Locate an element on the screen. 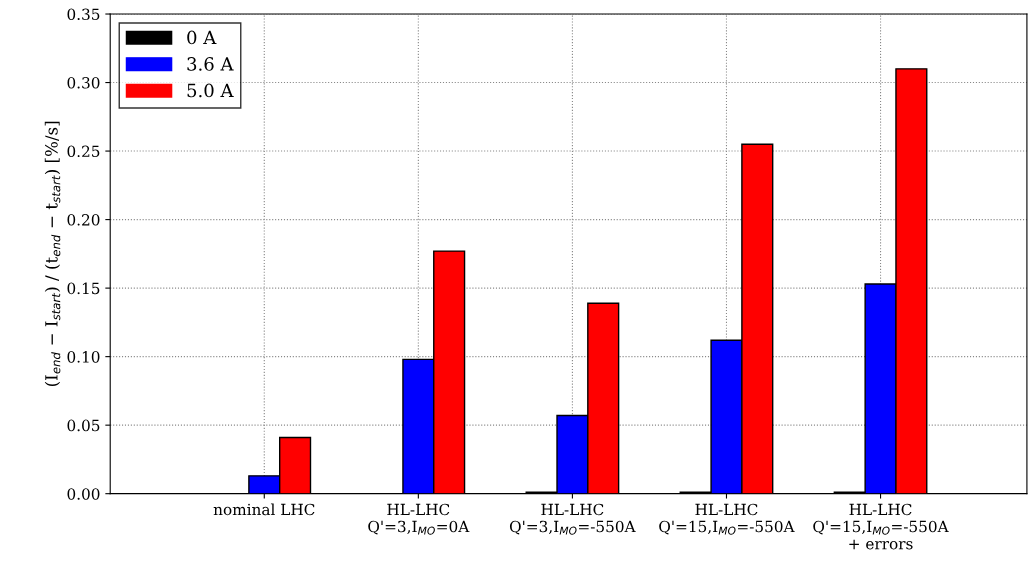 The height and width of the screenshot is (561, 1030). y-tick-label: 0.30 is located at coordinates (83, 83).